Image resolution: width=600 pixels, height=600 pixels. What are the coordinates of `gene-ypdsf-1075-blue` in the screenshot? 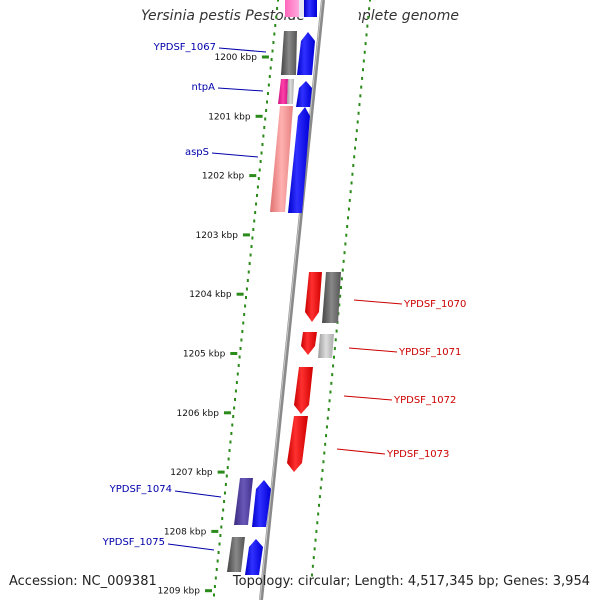 It's located at (254, 557).